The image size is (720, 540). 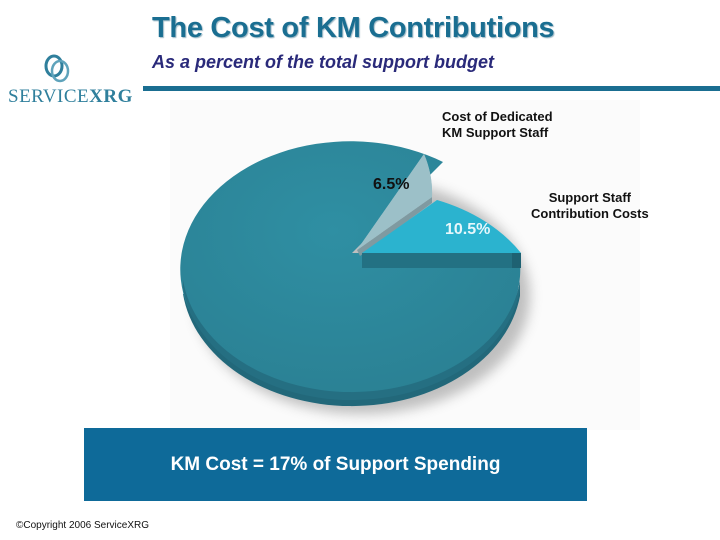 What do you see at coordinates (497, 116) in the screenshot?
I see `callout-dedicated-line1: Cost of Dedicated` at bounding box center [497, 116].